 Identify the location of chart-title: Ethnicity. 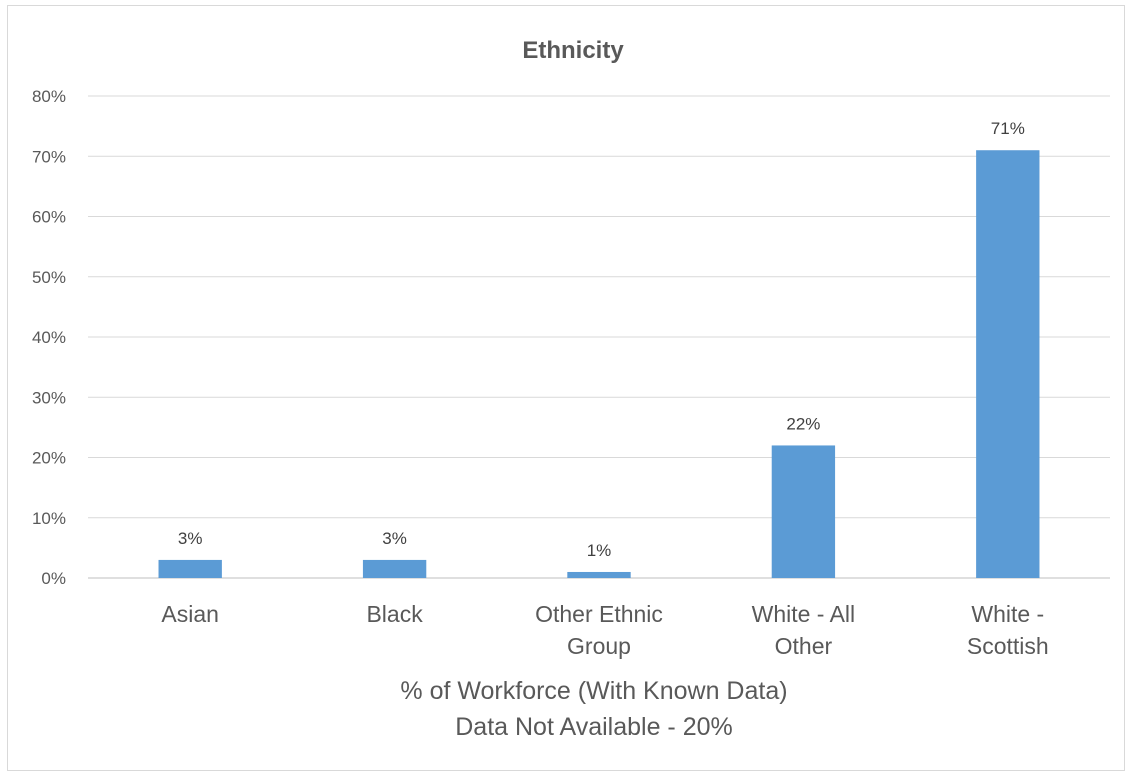
(573, 50).